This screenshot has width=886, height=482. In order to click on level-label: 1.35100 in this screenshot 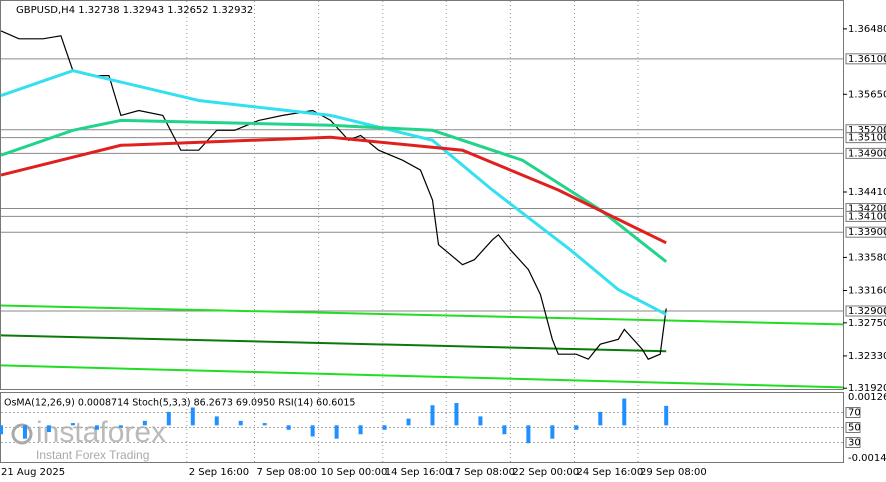, I will do `click(867, 138)`.